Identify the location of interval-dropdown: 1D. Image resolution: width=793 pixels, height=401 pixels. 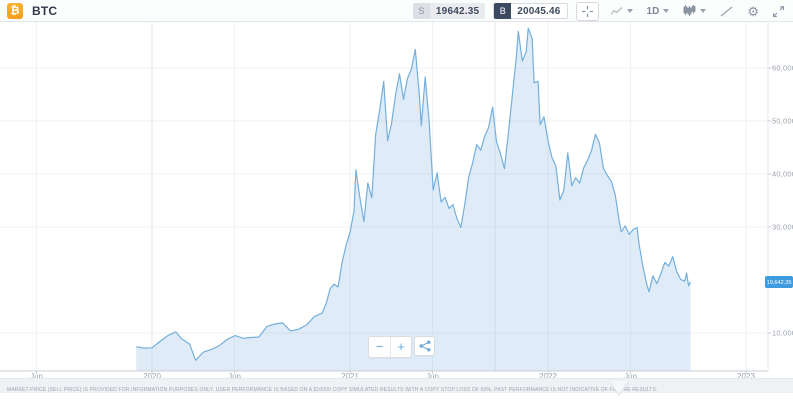
(658, 11).